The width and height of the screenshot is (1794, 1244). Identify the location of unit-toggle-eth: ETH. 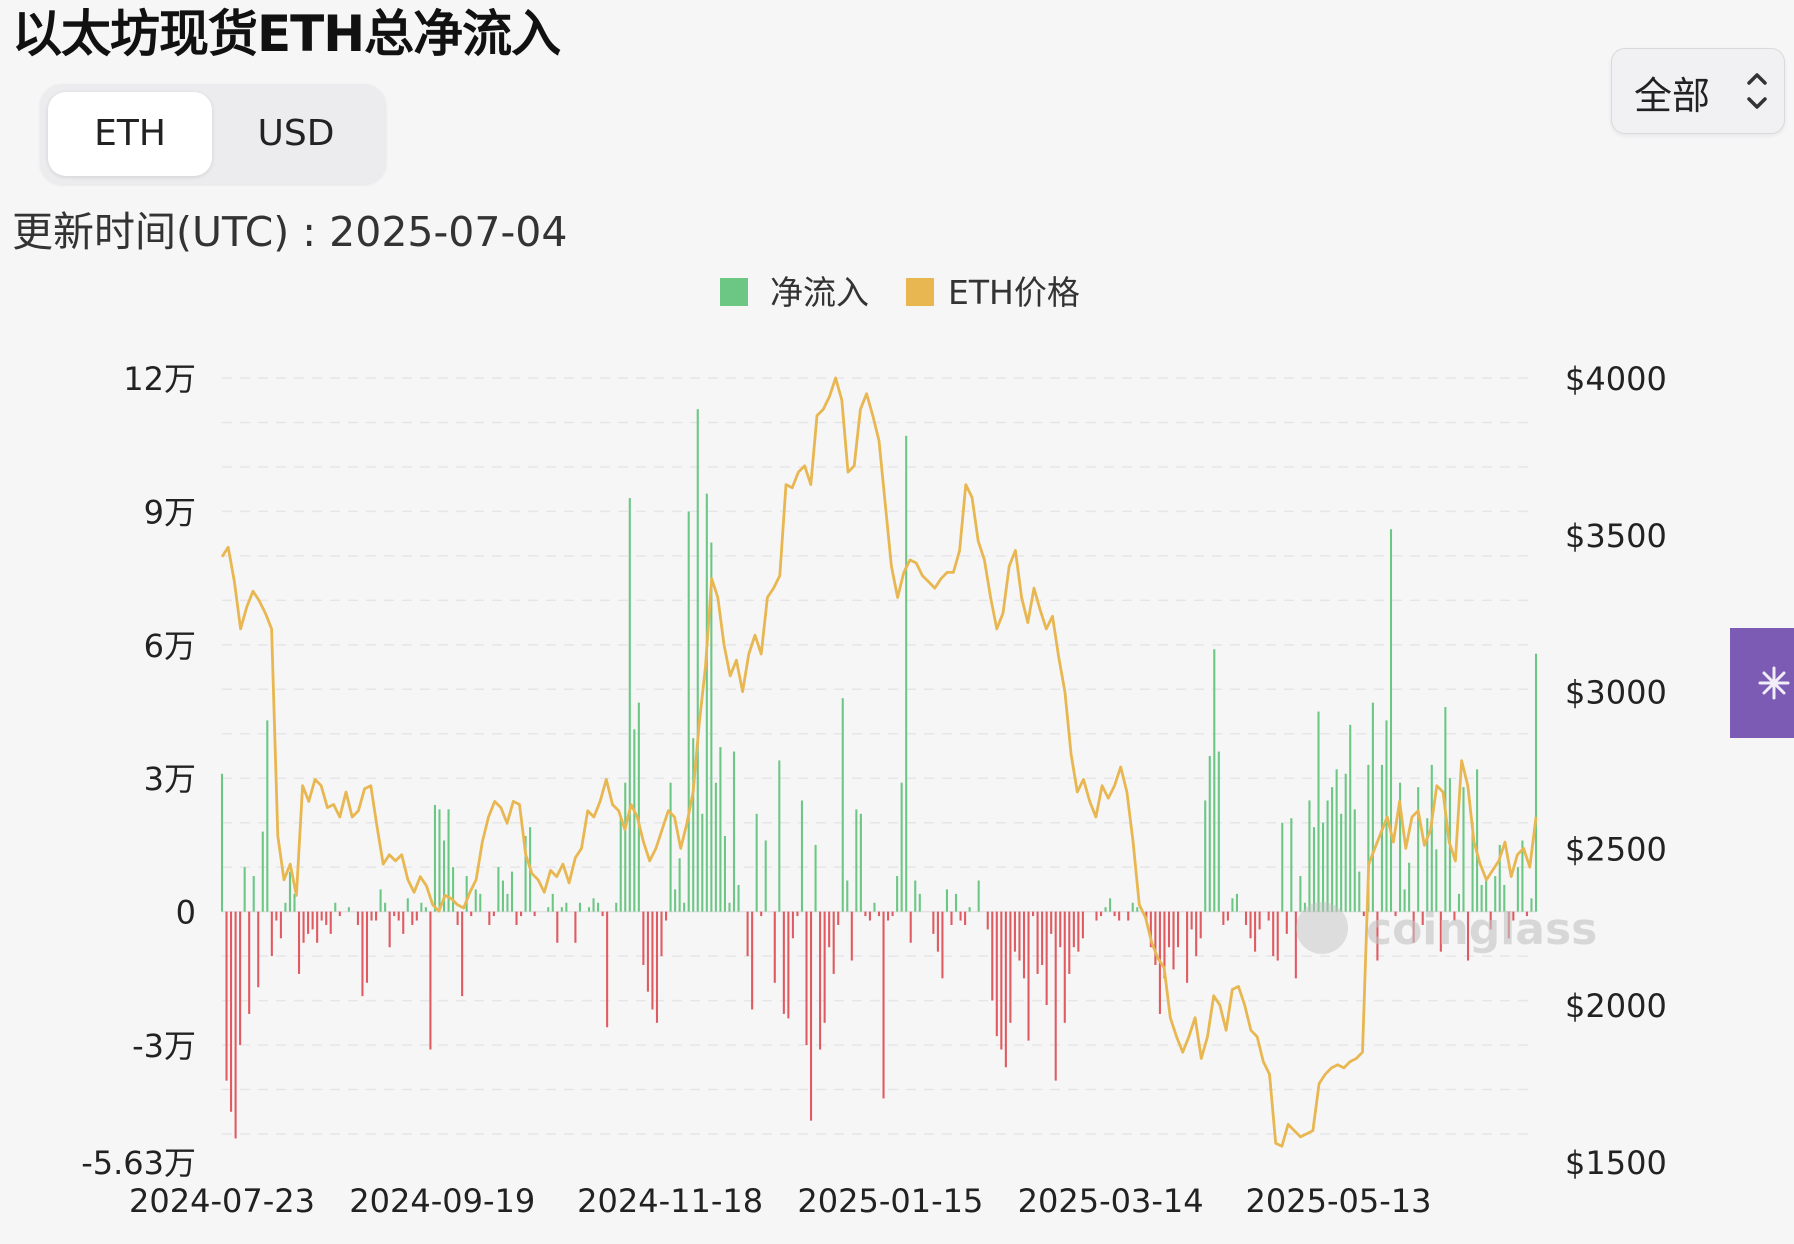
(130, 134).